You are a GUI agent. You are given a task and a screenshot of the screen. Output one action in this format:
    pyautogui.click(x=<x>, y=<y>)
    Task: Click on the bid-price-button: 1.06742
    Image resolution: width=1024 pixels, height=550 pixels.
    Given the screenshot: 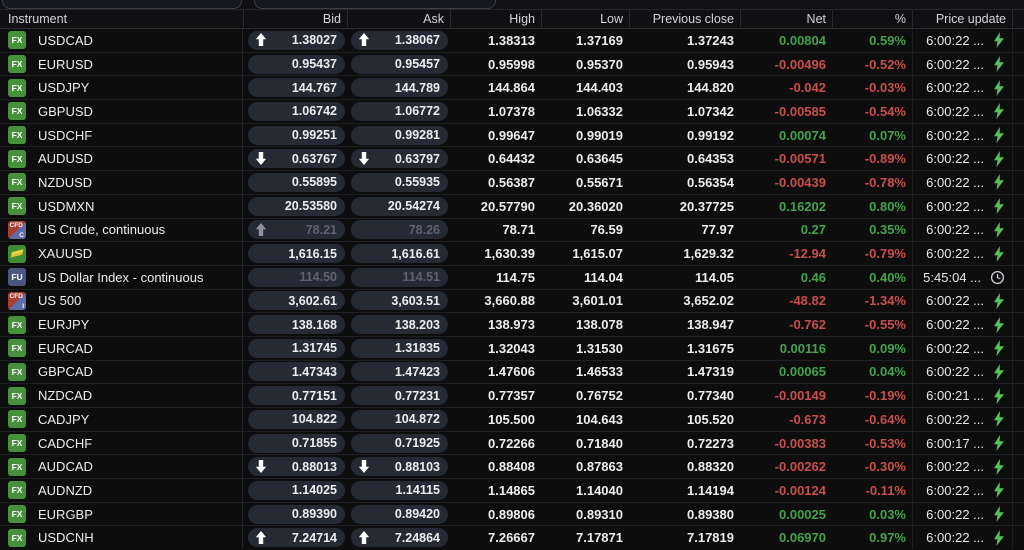 What is the action you would take?
    pyautogui.click(x=296, y=111)
    